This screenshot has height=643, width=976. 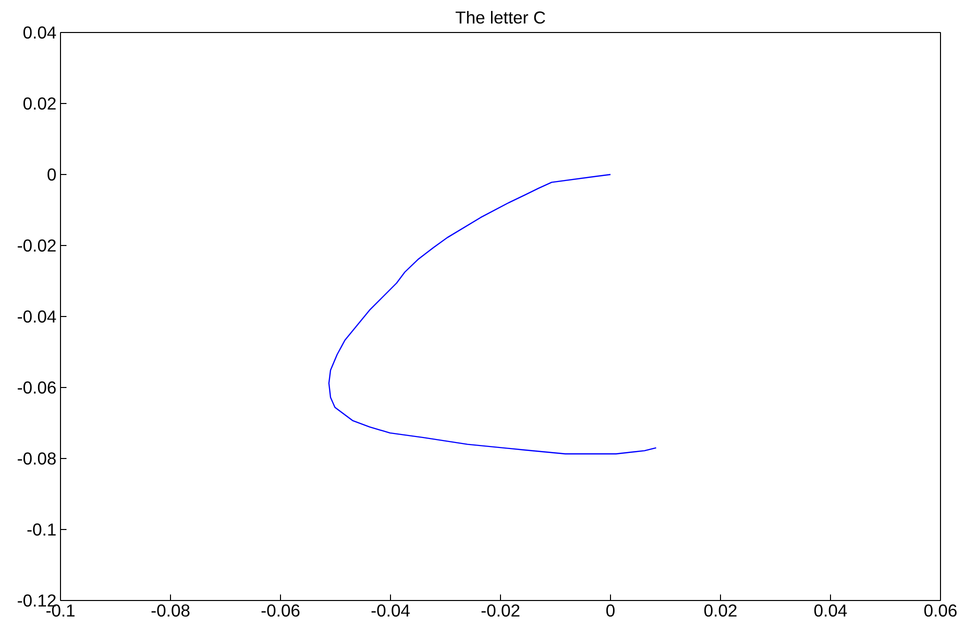 I want to click on chart-title: The letter C, so click(x=500, y=18).